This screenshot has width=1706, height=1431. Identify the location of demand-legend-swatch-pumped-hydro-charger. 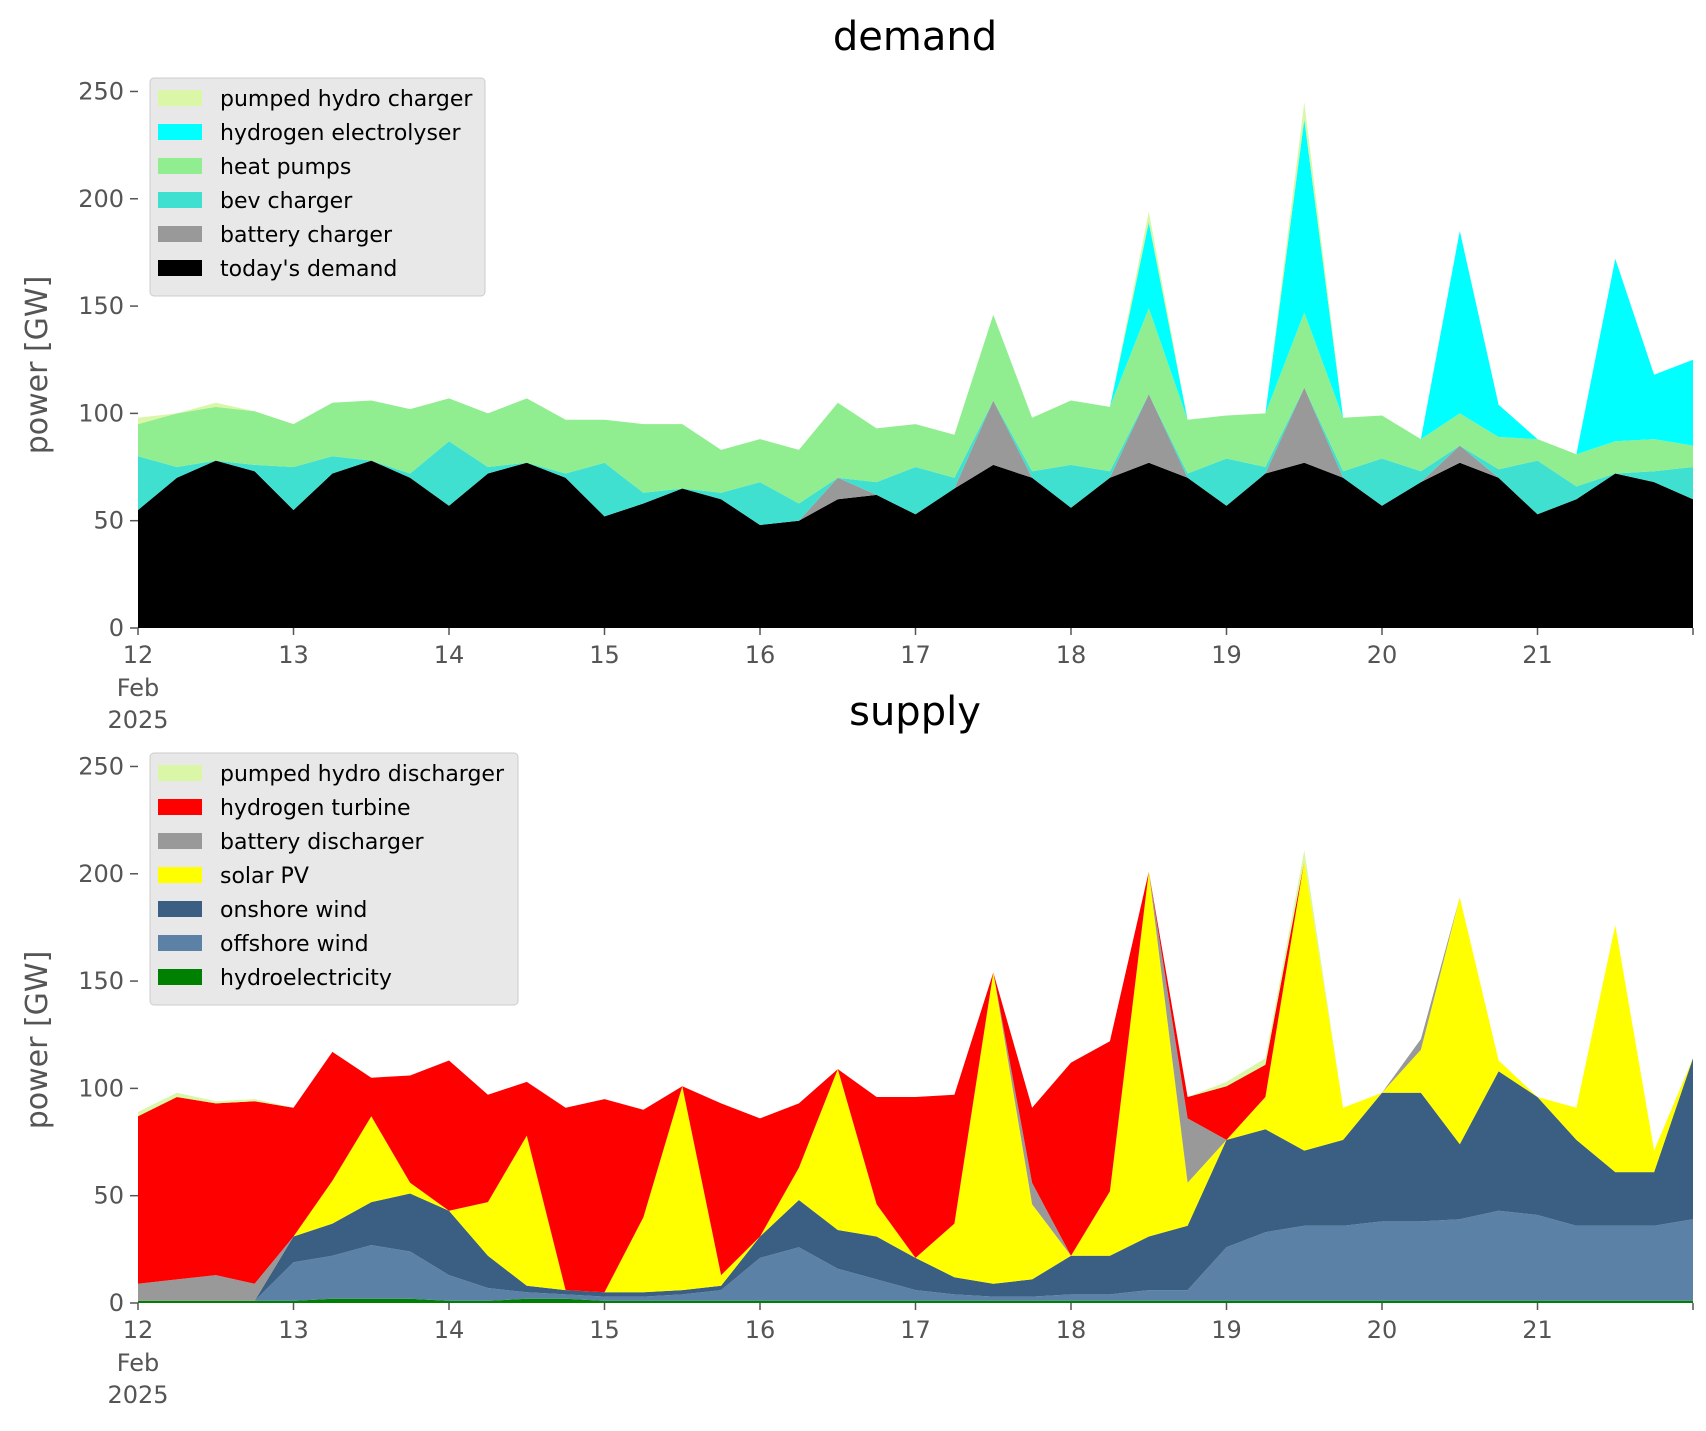
(180, 98).